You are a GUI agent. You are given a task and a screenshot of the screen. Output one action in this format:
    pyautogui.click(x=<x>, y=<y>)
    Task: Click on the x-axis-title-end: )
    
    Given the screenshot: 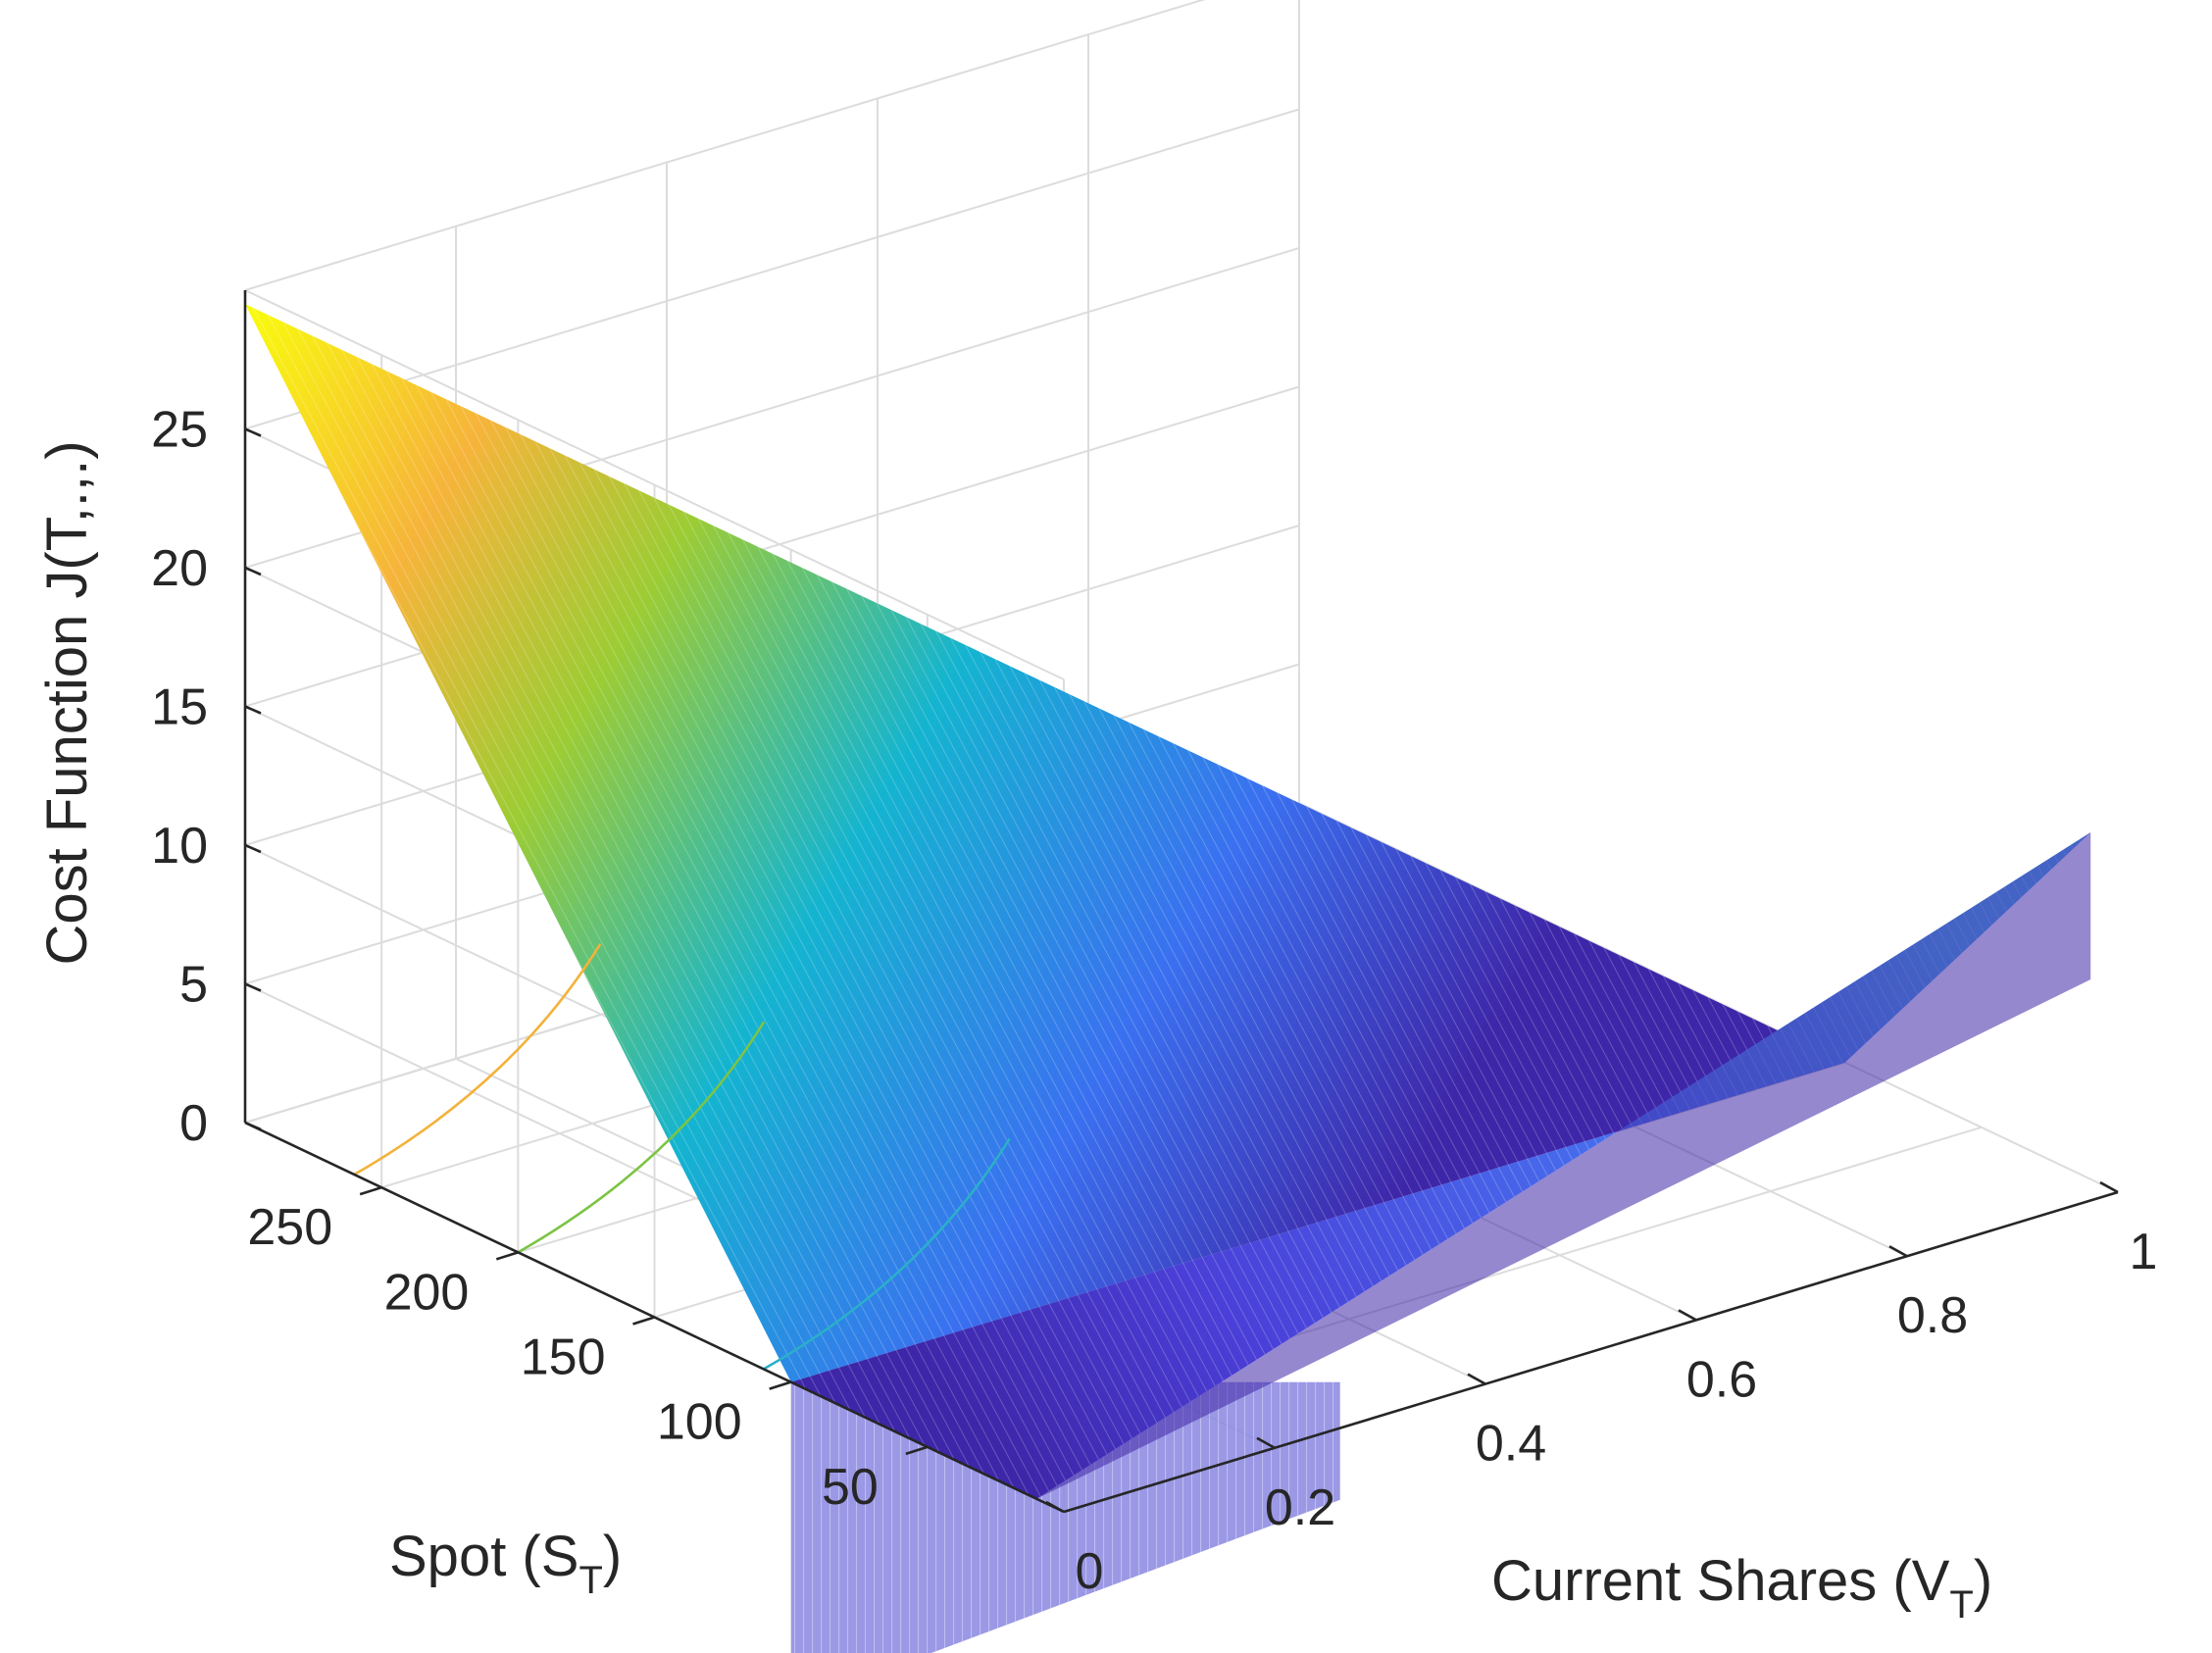 What is the action you would take?
    pyautogui.click(x=1983, y=1581)
    